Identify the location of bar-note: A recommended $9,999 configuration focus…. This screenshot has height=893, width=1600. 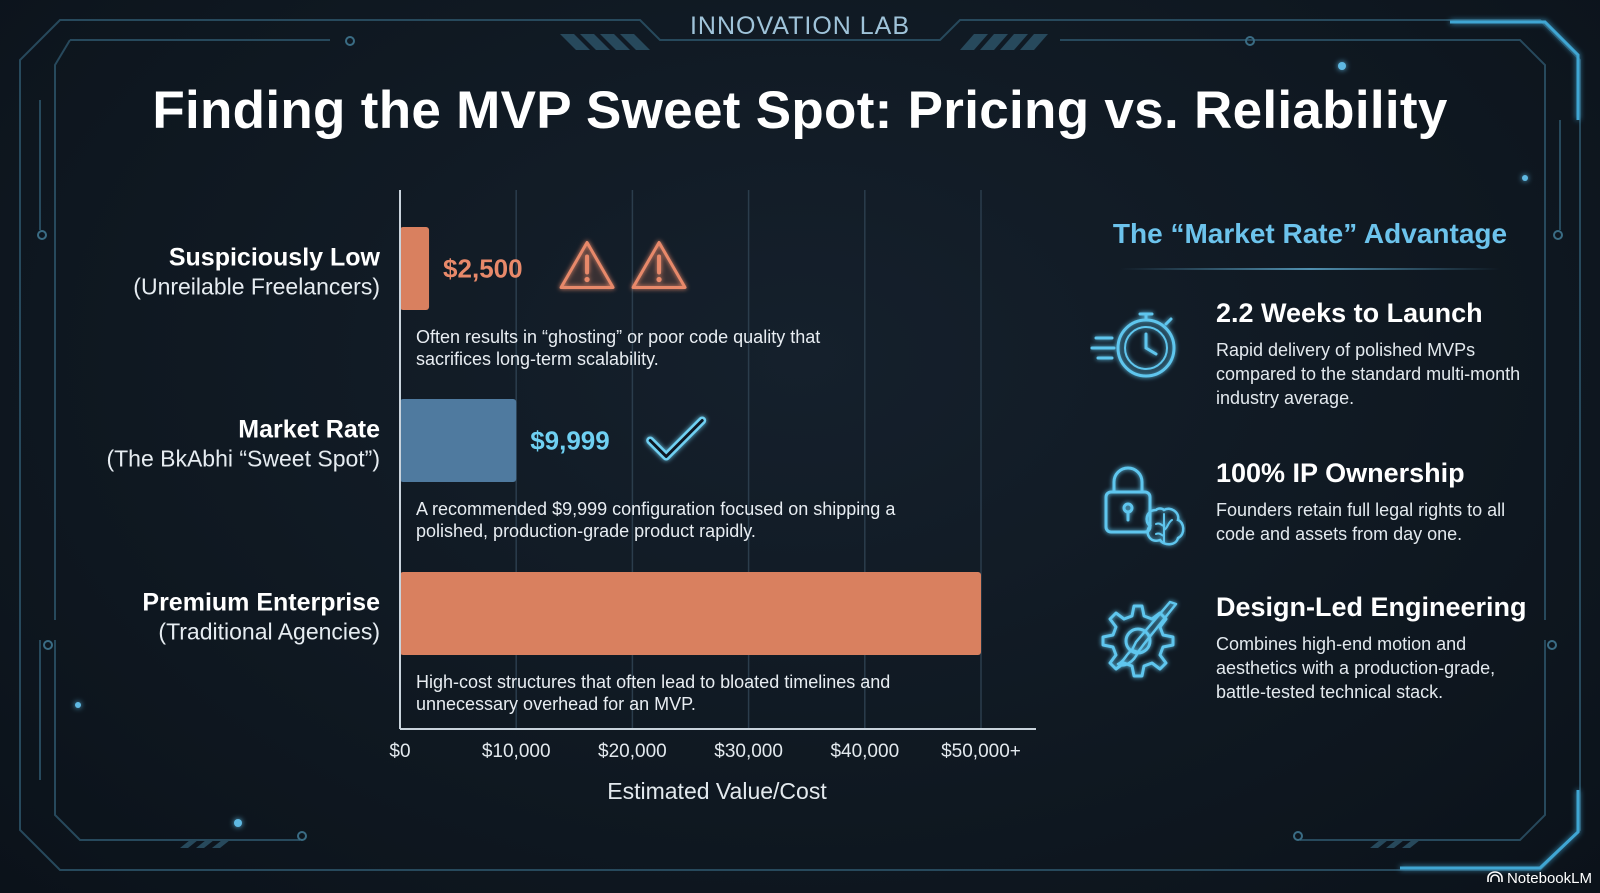
(656, 509).